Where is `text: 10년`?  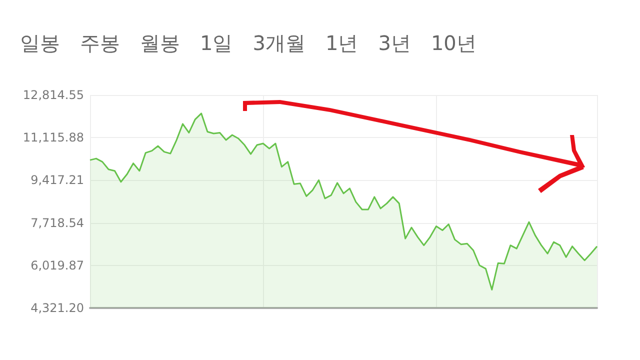
text: 10년 is located at coordinates (453, 43).